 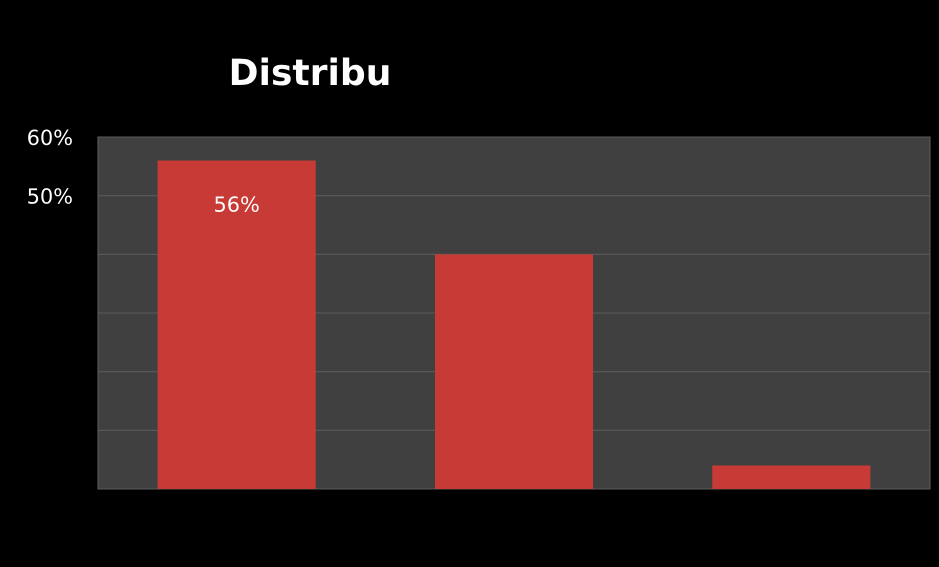 I want to click on data-label: 56%, so click(x=237, y=204).